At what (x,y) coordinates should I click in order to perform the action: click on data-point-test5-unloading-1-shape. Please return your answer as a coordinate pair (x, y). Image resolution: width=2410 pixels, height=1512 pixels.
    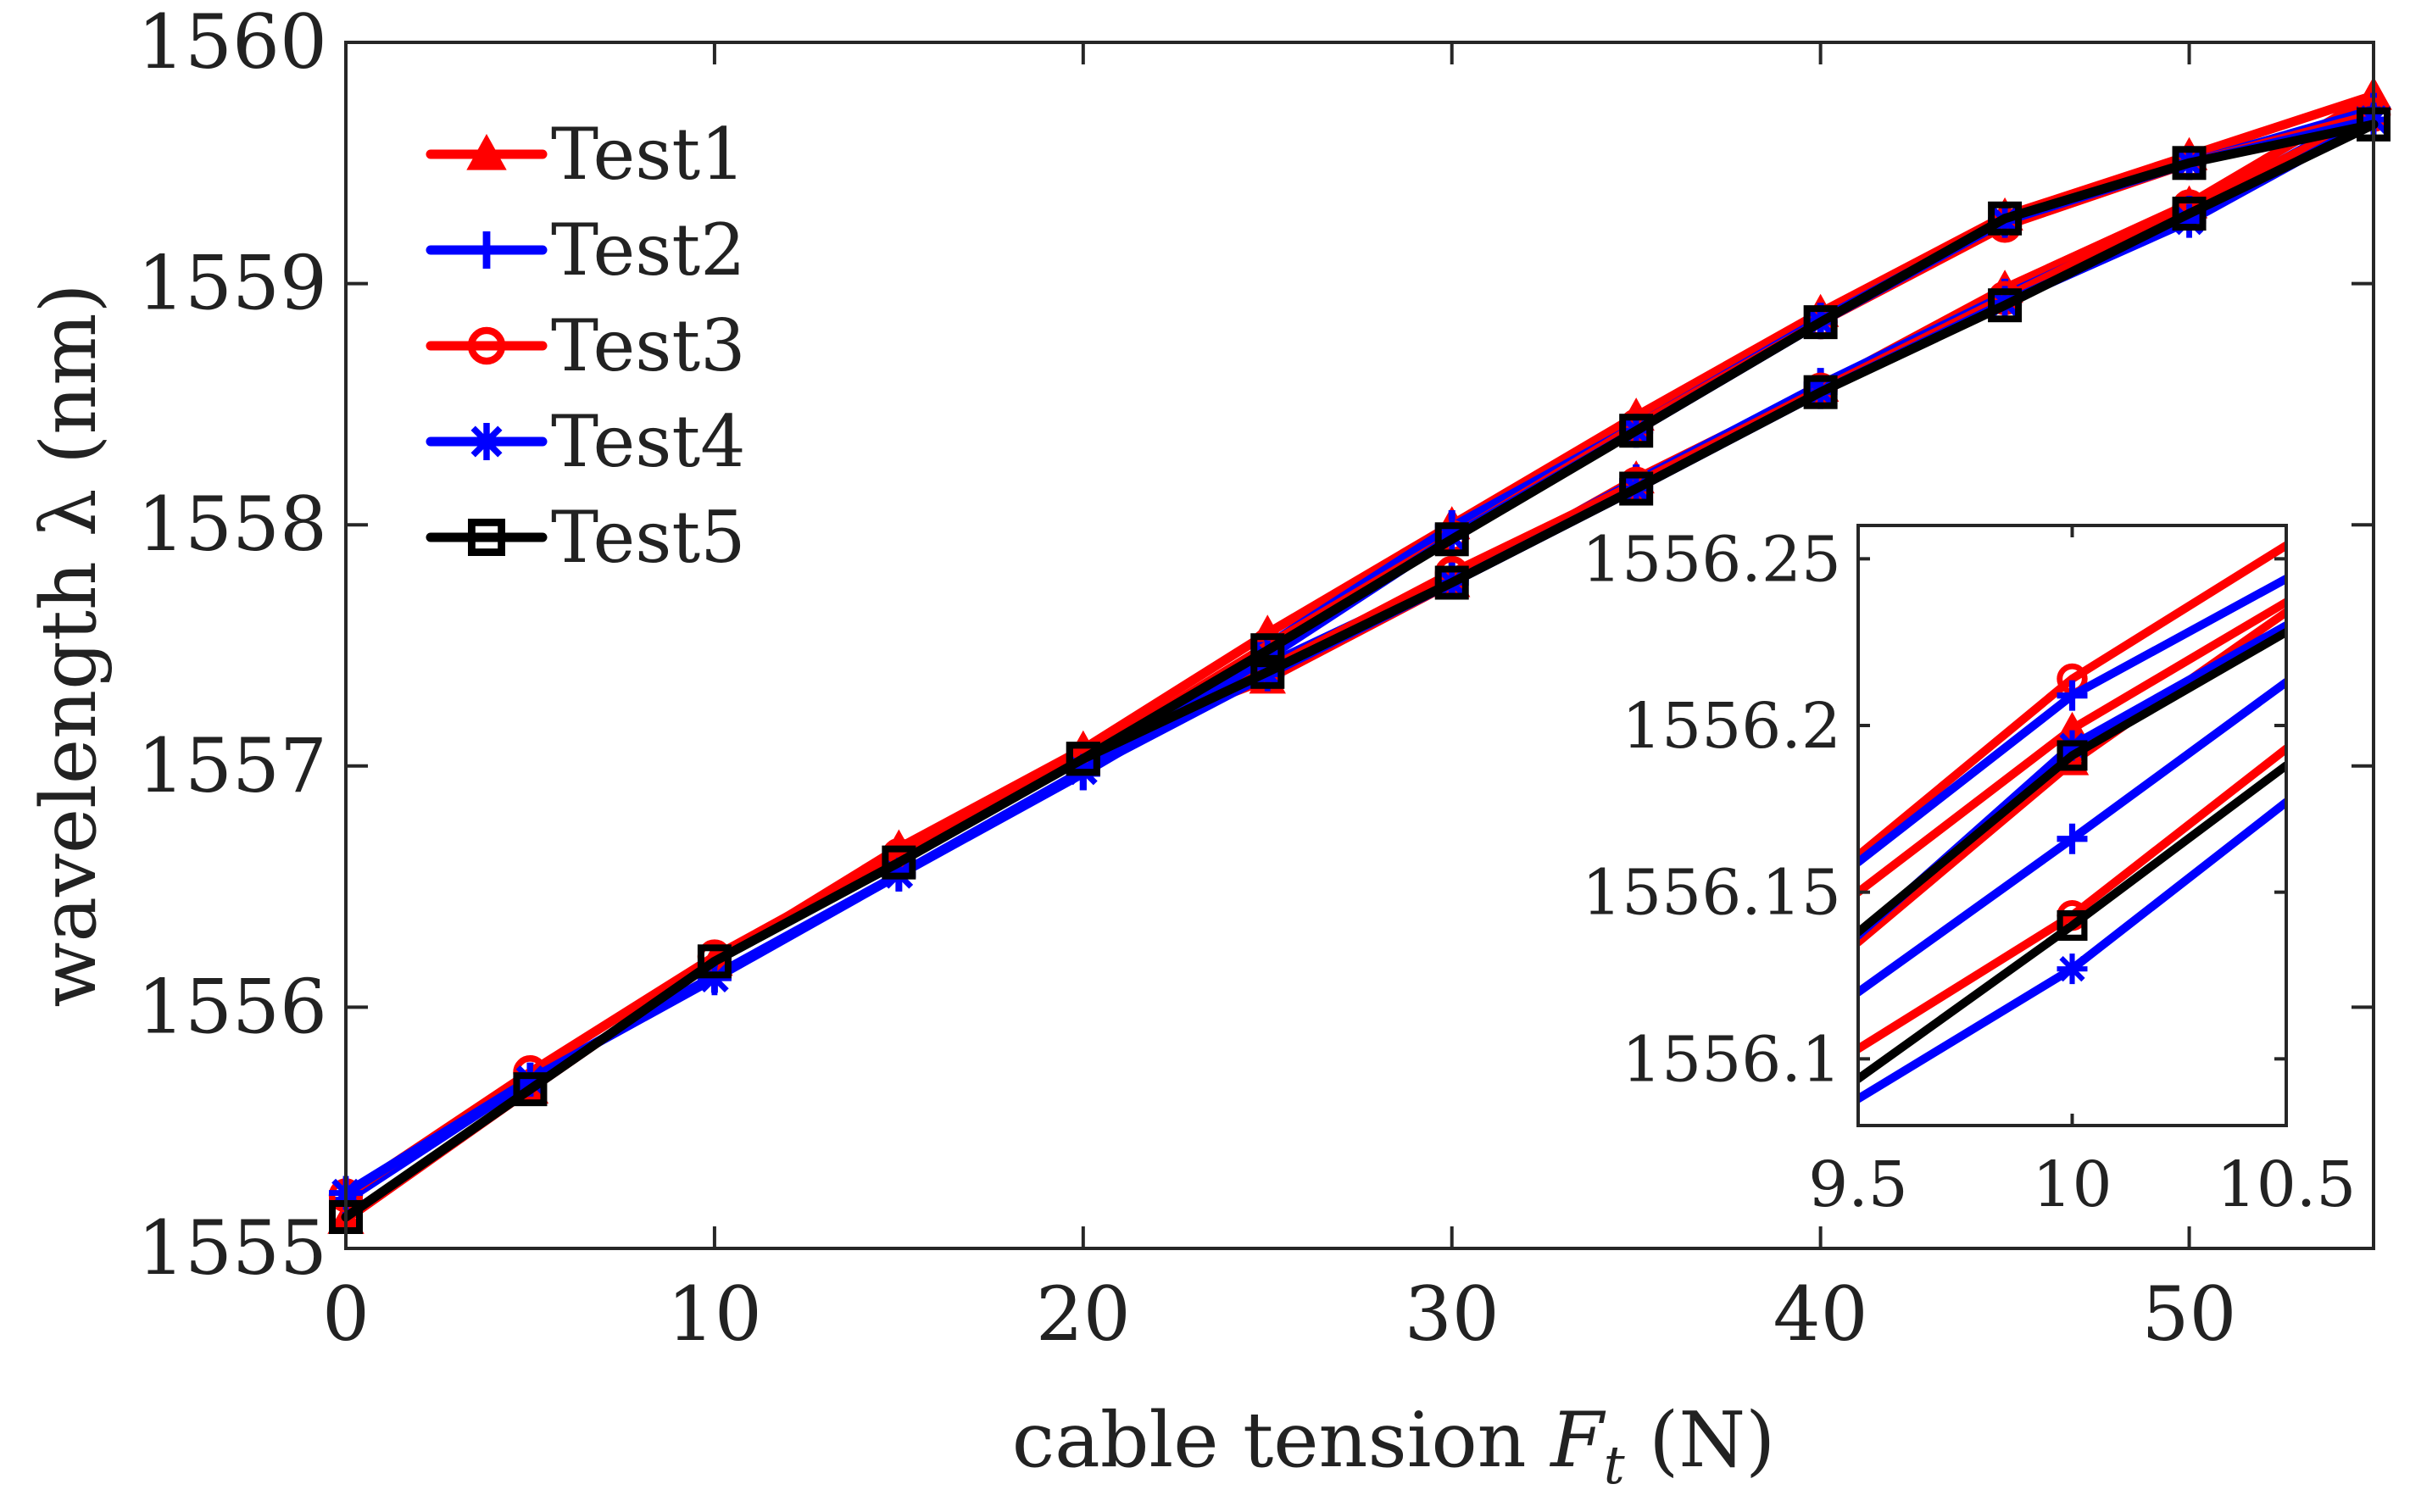
    Looking at the image, I should click on (2189, 214).